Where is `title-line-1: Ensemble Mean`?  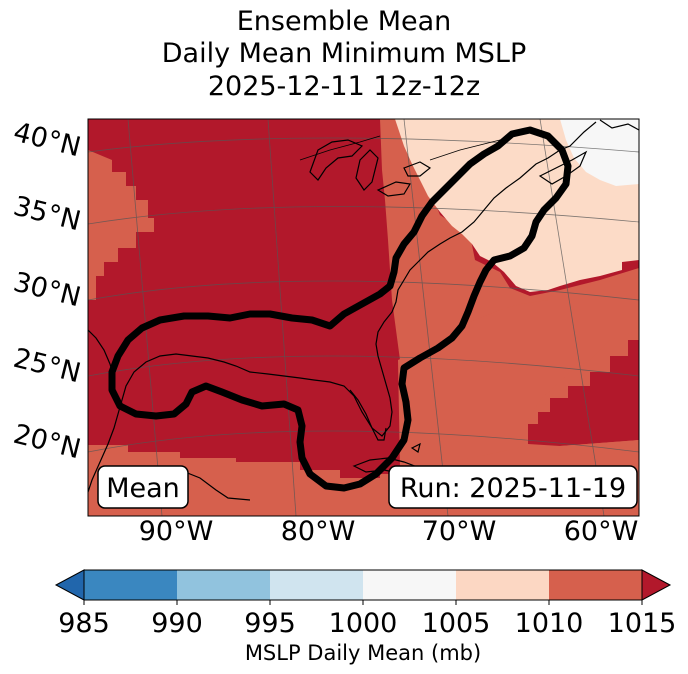
title-line-1: Ensemble Mean is located at coordinates (344, 21).